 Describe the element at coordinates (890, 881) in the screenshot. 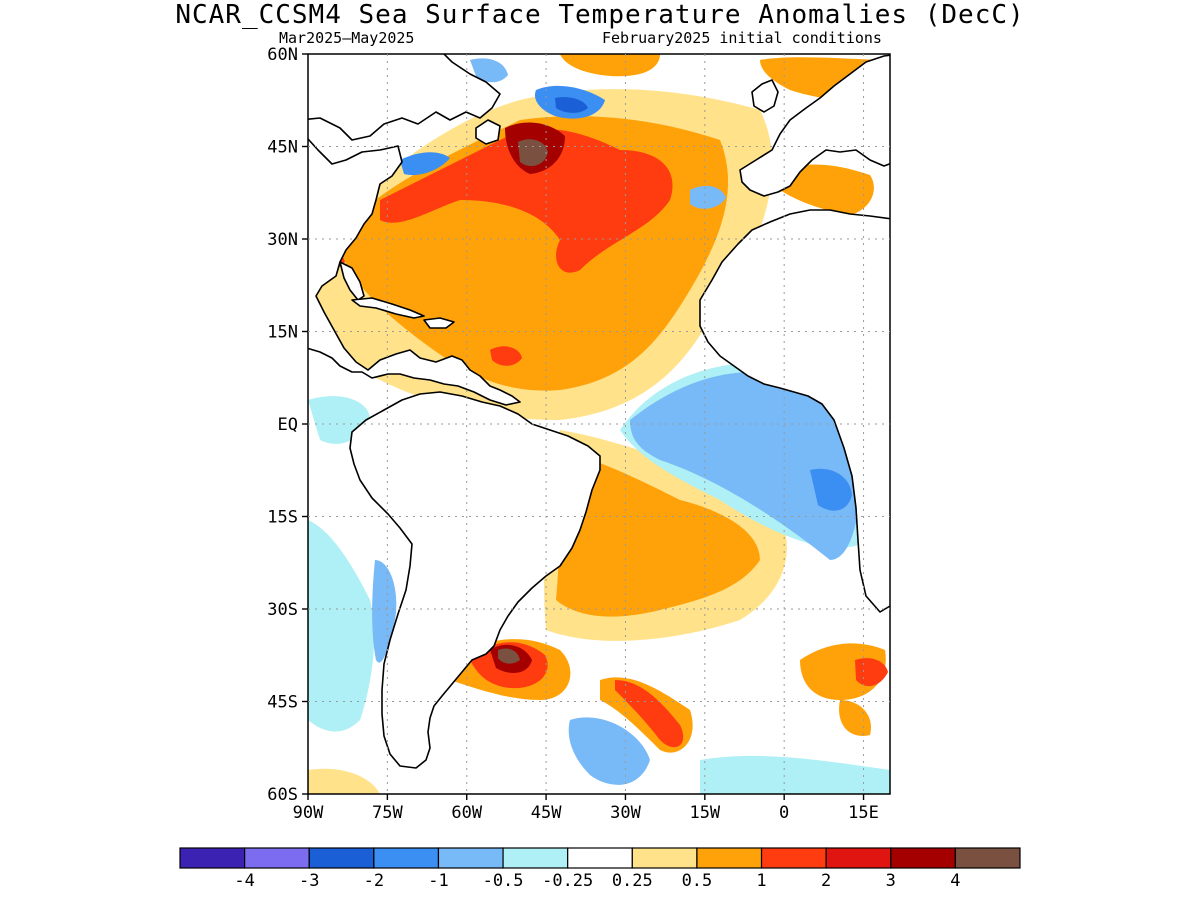

I see `colorbar-label: 3` at that location.